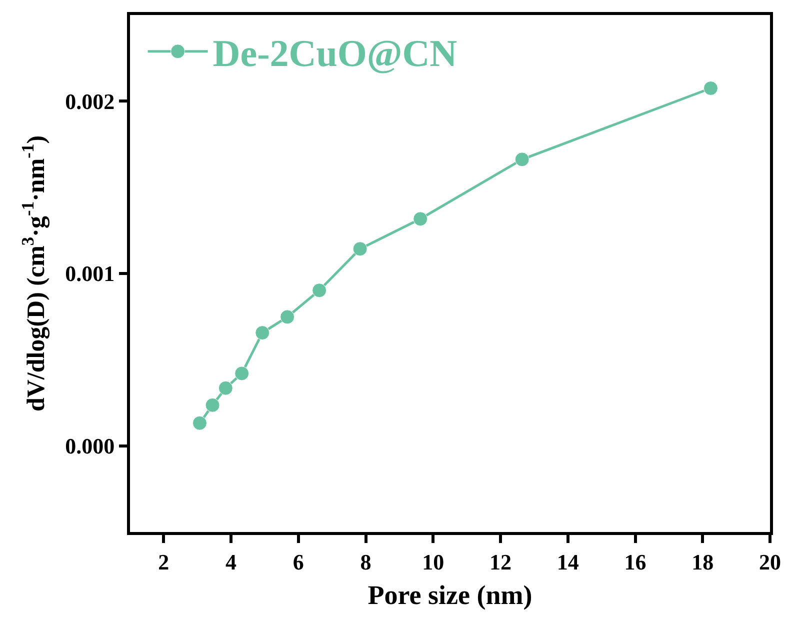 This screenshot has height=617, width=793. What do you see at coordinates (366, 561) in the screenshot?
I see `x-tick-label: 8` at bounding box center [366, 561].